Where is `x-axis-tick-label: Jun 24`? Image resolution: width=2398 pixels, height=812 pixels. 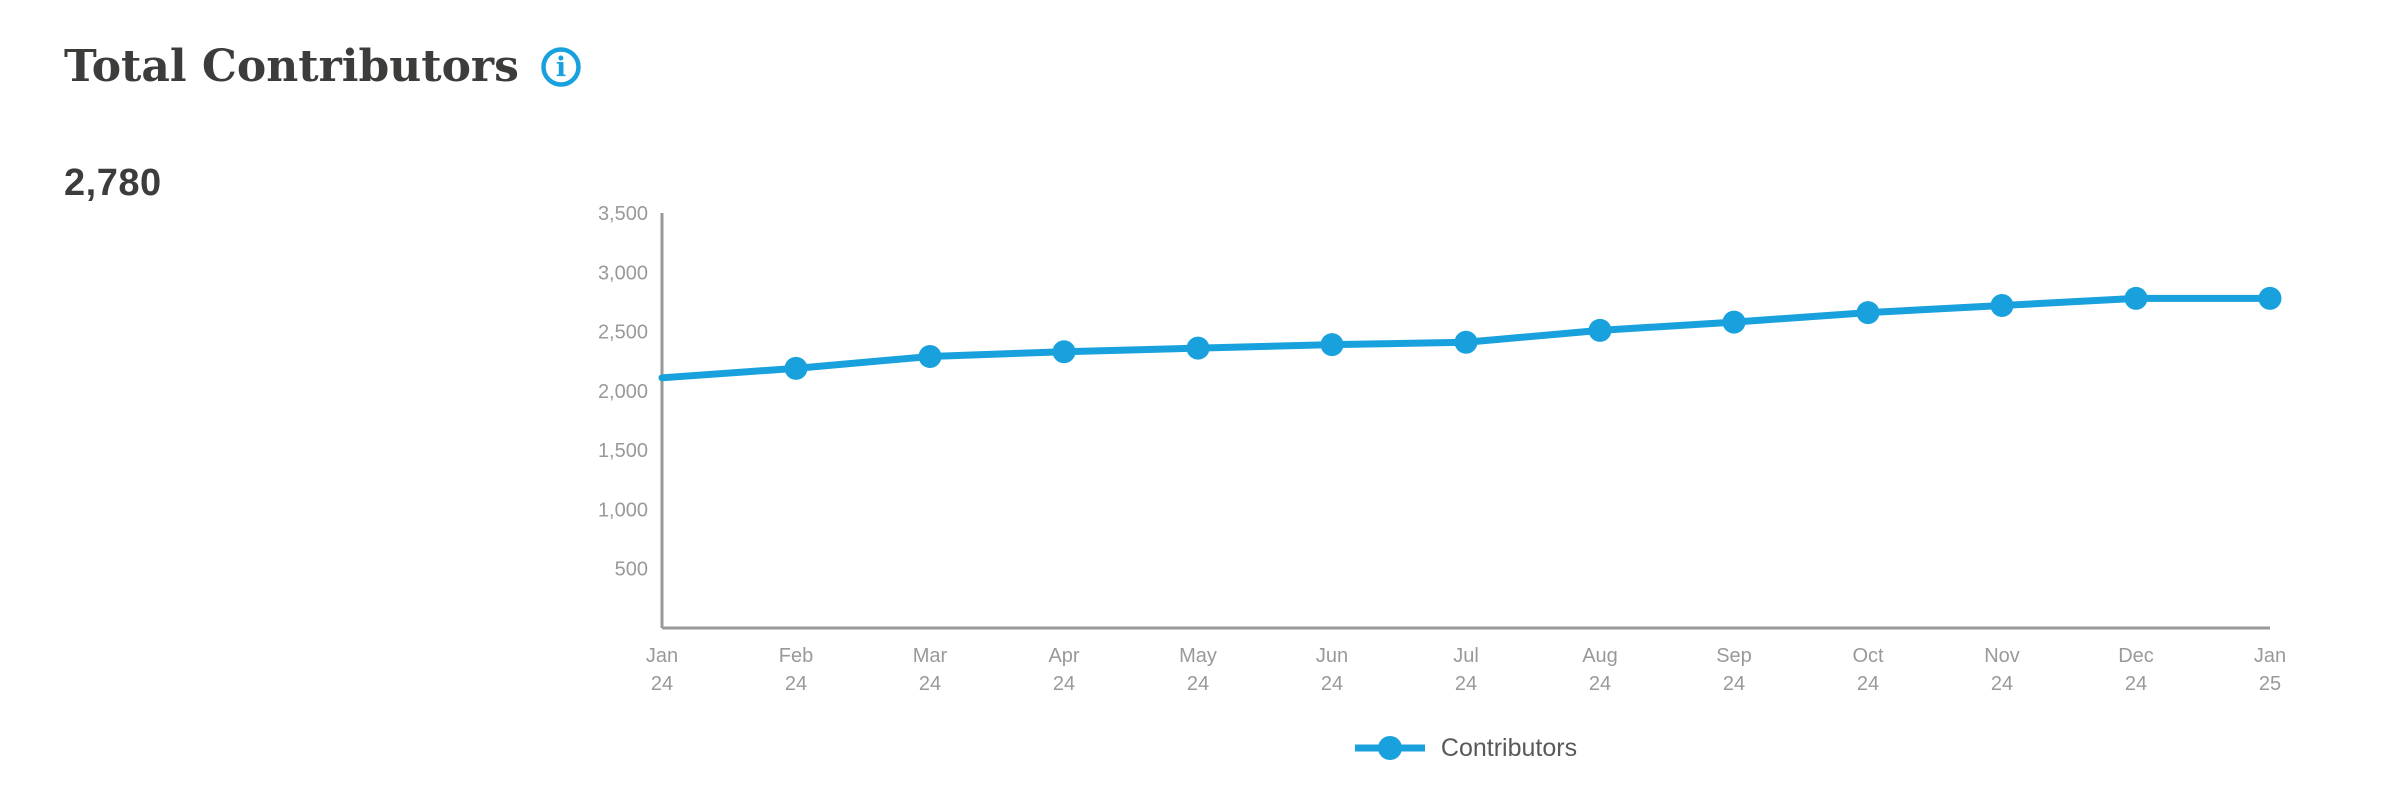
x-axis-tick-label: Jun 24 is located at coordinates (1332, 670).